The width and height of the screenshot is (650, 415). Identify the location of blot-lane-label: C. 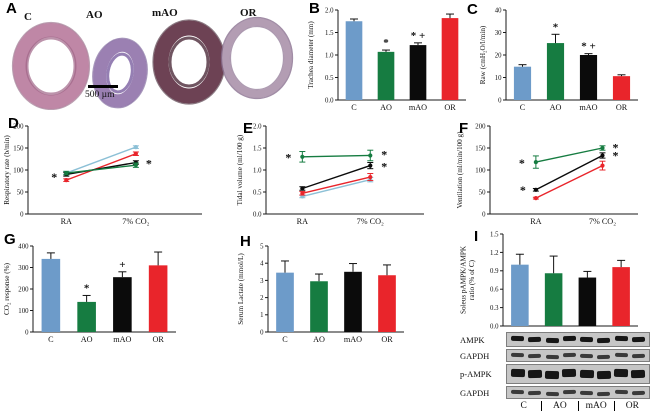
(523, 406).